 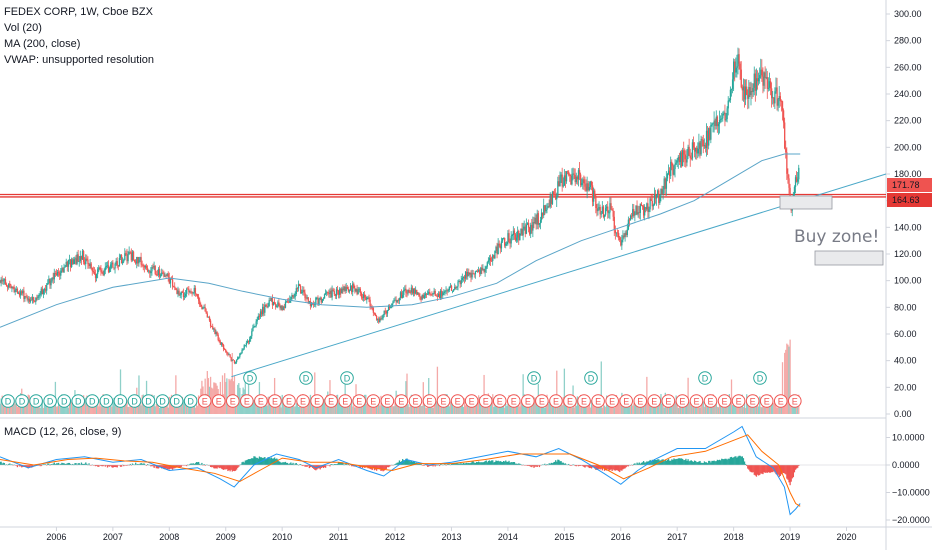 What do you see at coordinates (79, 60) in the screenshot?
I see `vwap-indicator-label: VWAP: unsupported resolution` at bounding box center [79, 60].